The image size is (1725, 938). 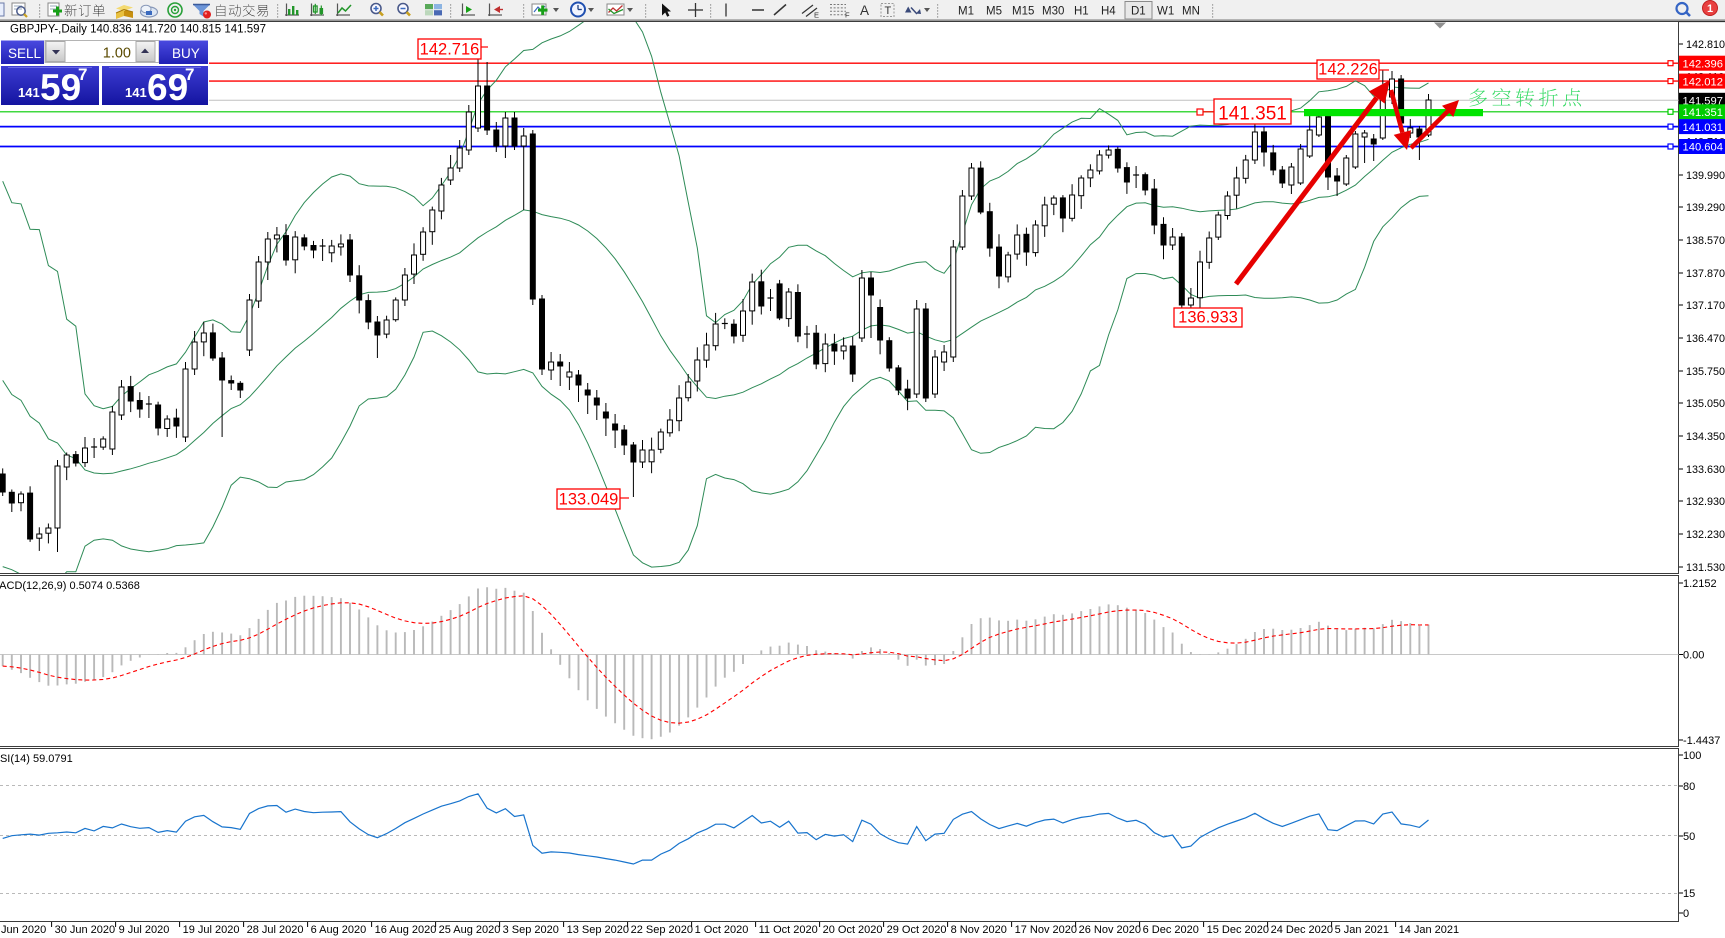 I want to click on svg-text: 137.170, so click(x=1705, y=306).